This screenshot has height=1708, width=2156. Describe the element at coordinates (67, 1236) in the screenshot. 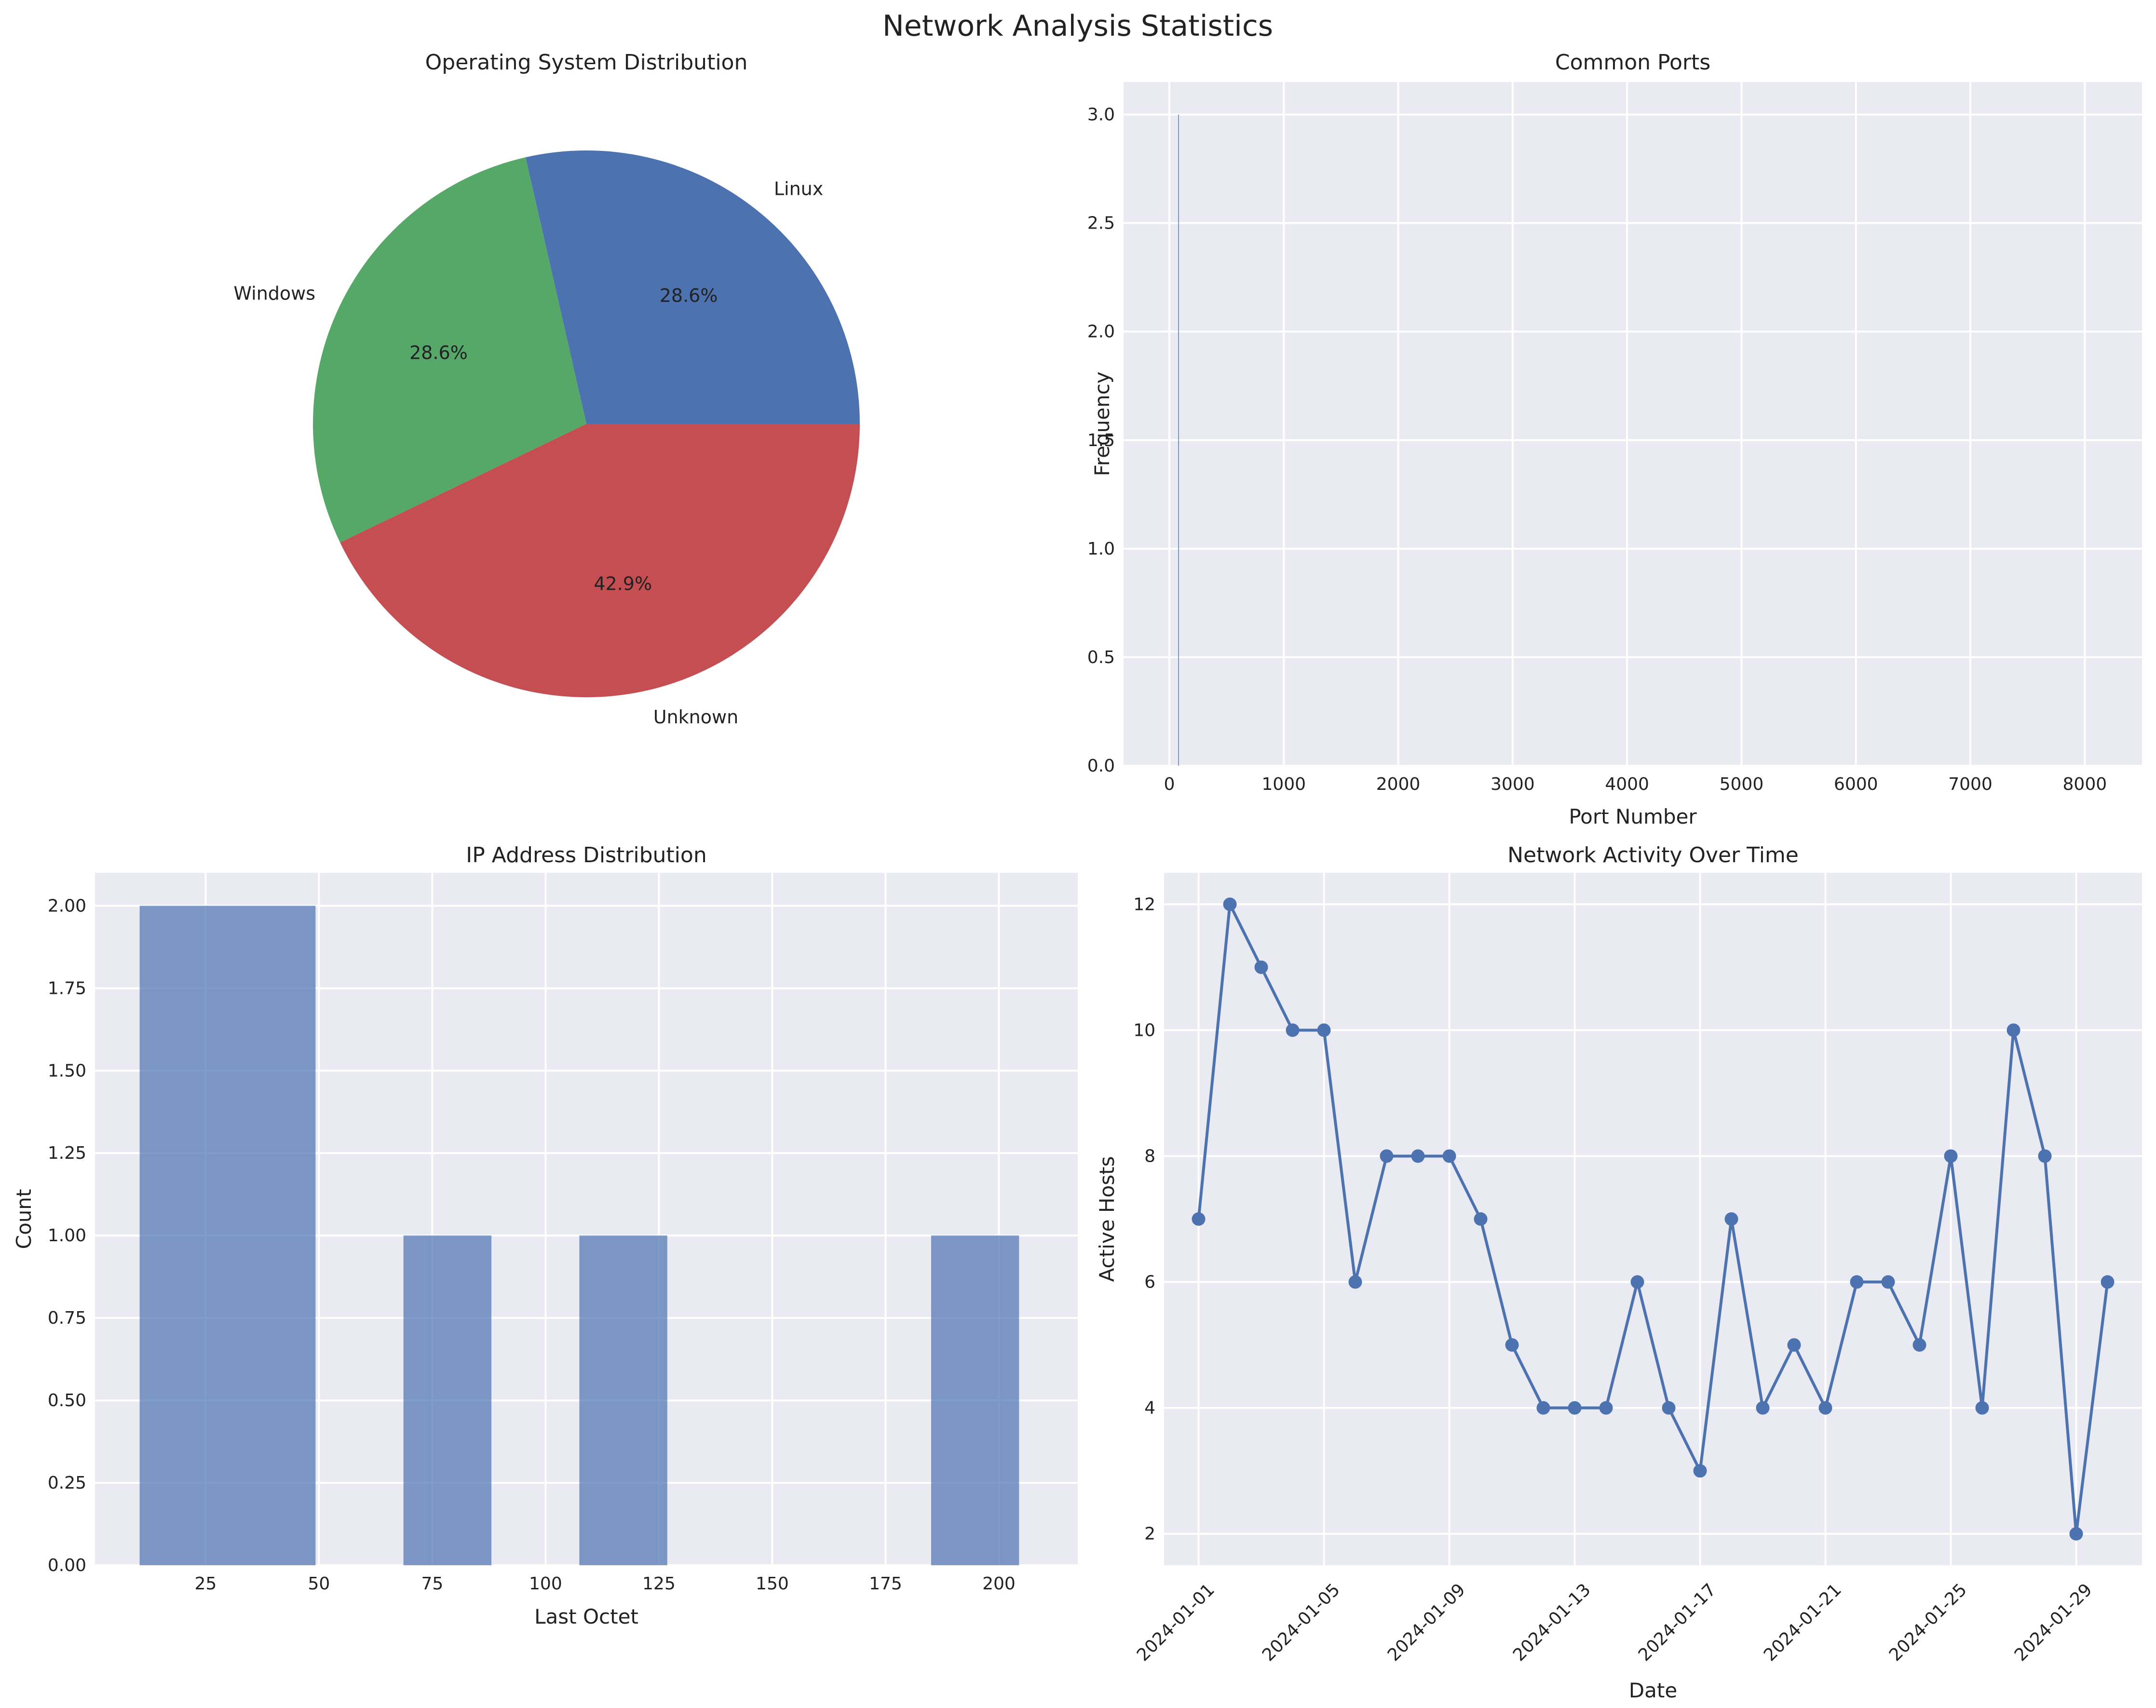

I see `y-tick-label: 1.00` at that location.